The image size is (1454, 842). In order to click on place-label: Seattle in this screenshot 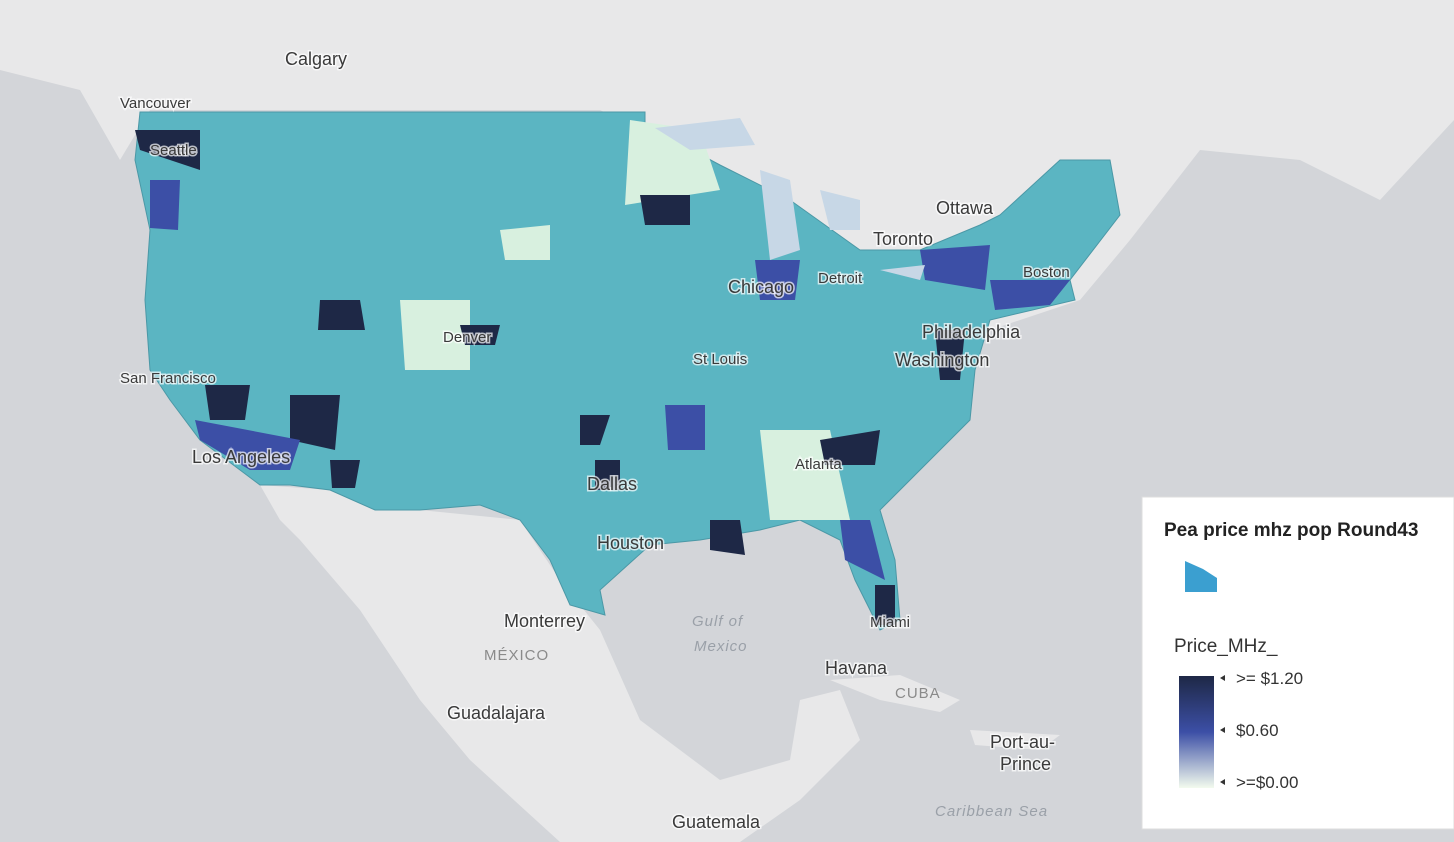, I will do `click(173, 150)`.